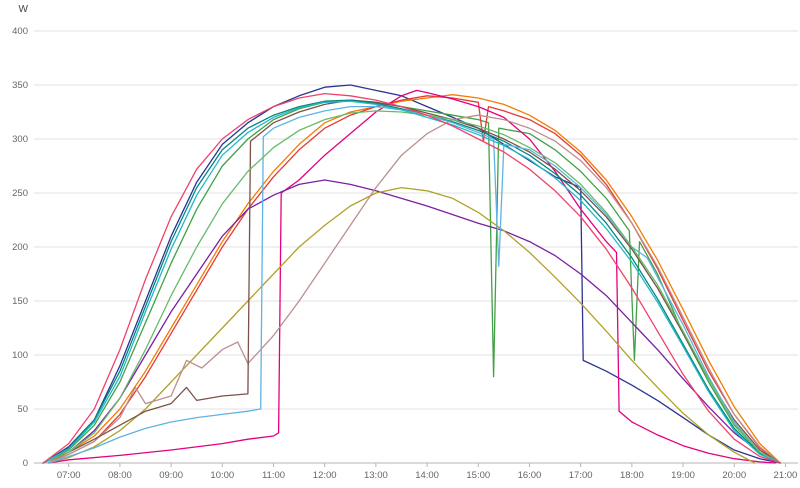 This screenshot has width=800, height=488. Describe the element at coordinates (427, 475) in the screenshot. I see `x-tick-label: 14:00` at that location.